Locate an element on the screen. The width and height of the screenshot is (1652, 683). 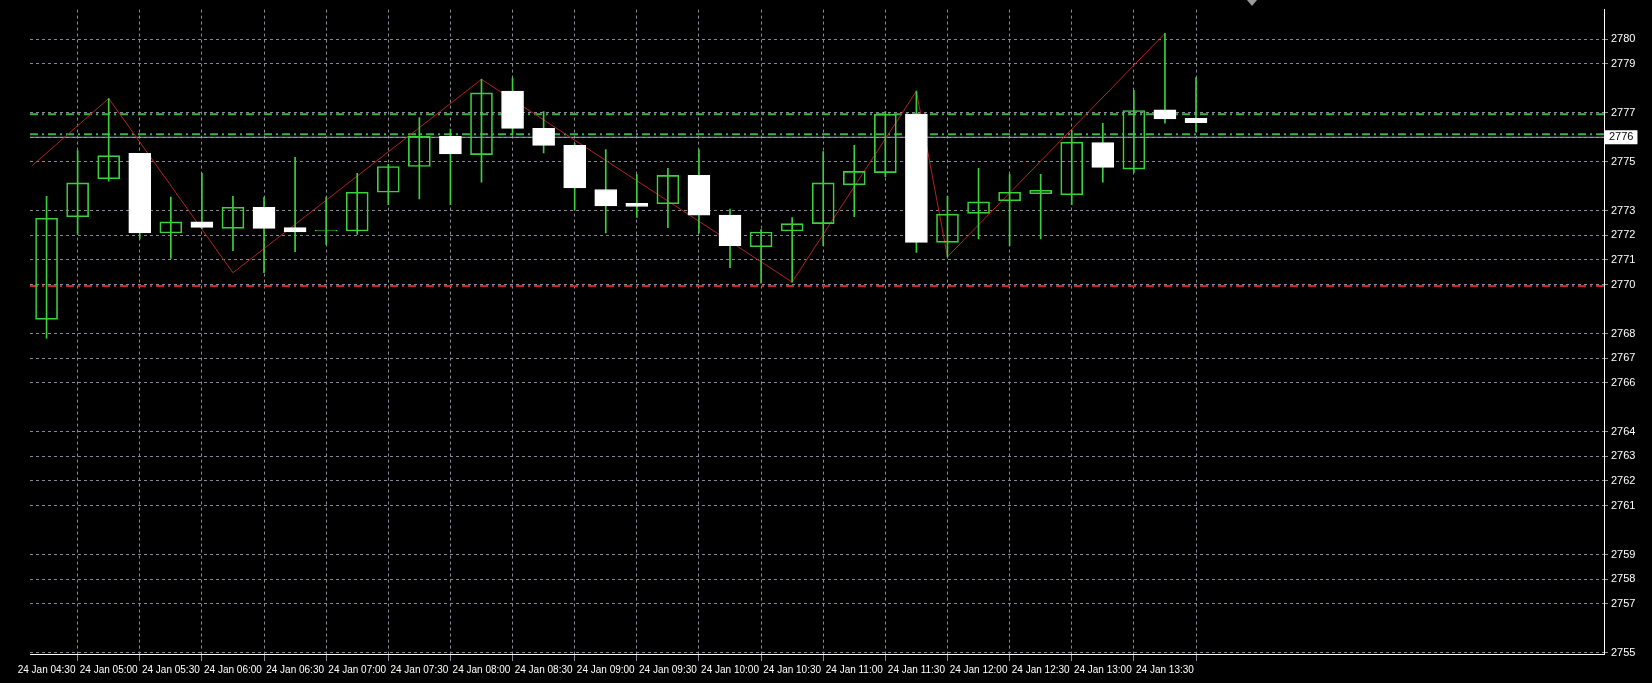
y-tick-label: 2758 is located at coordinates (1623, 578).